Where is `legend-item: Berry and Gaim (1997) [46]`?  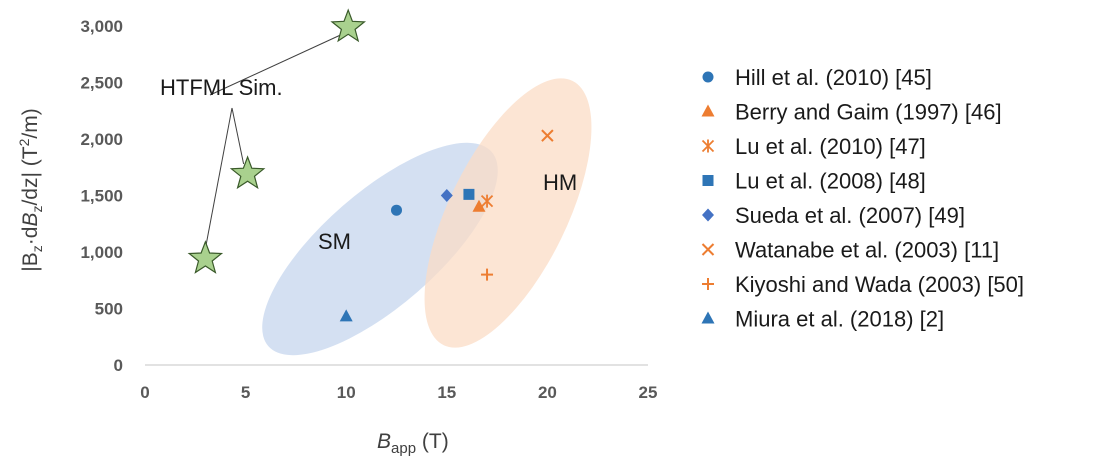 legend-item: Berry and Gaim (1997) [46] is located at coordinates (851, 112).